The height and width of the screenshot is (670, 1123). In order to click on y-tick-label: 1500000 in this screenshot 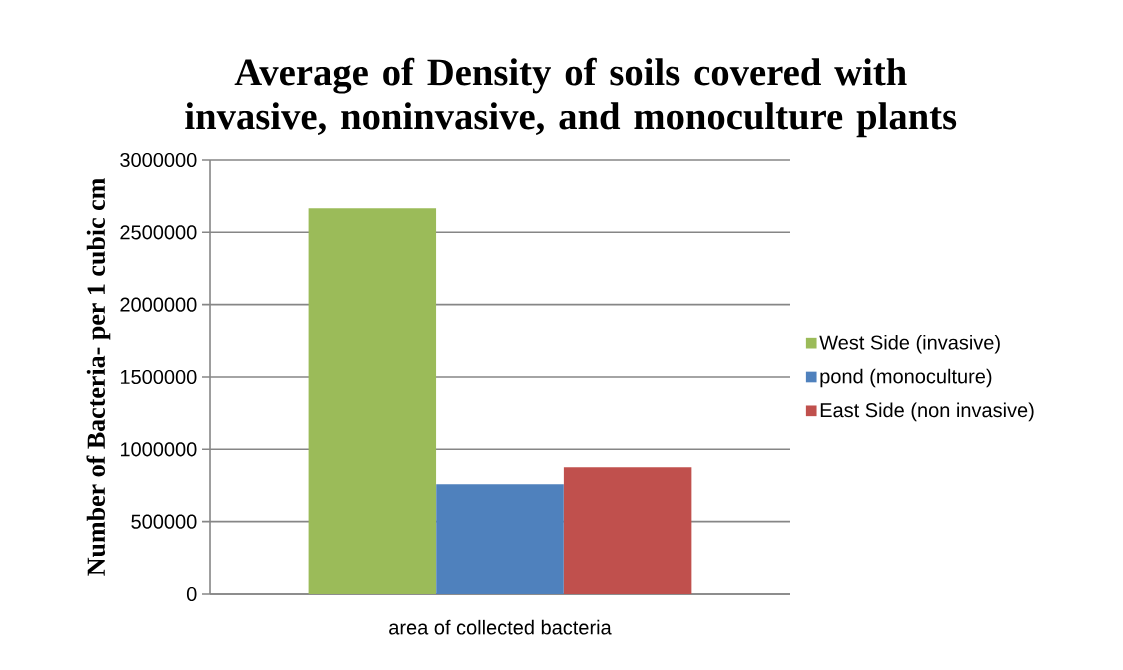, I will do `click(158, 377)`.